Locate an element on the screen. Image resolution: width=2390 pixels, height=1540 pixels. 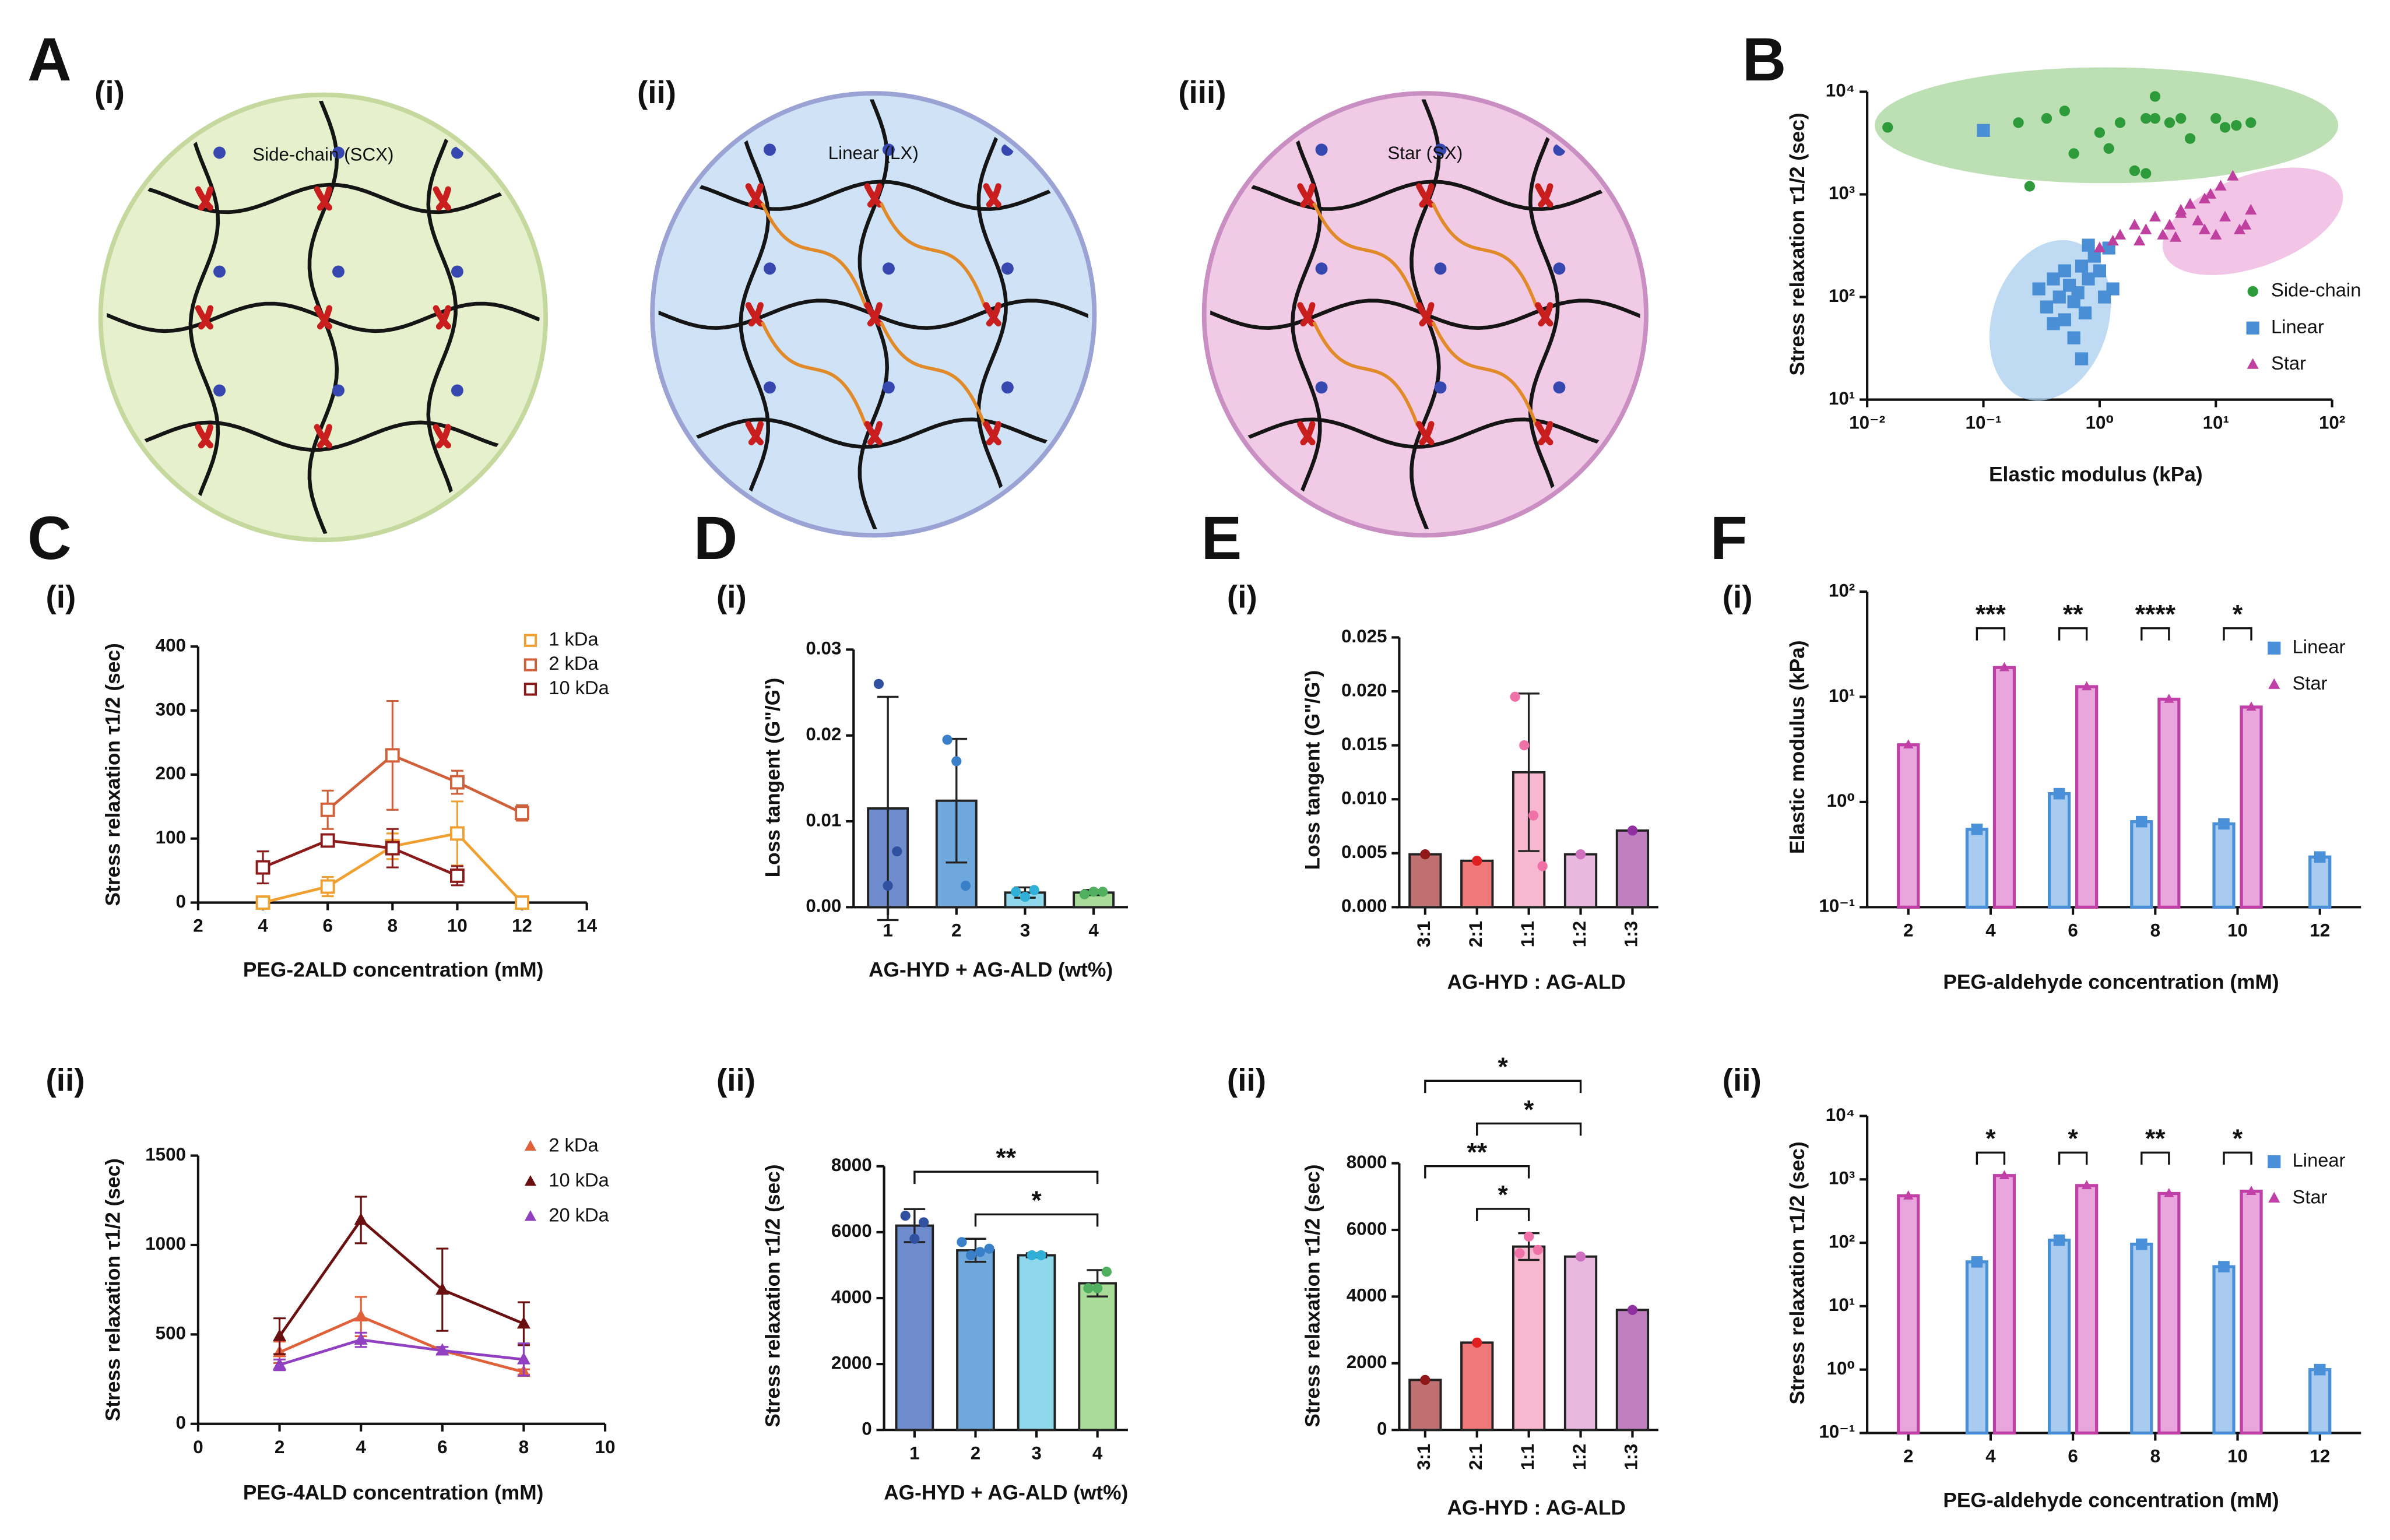
legend-label: 2 kDa is located at coordinates (574, 1144).